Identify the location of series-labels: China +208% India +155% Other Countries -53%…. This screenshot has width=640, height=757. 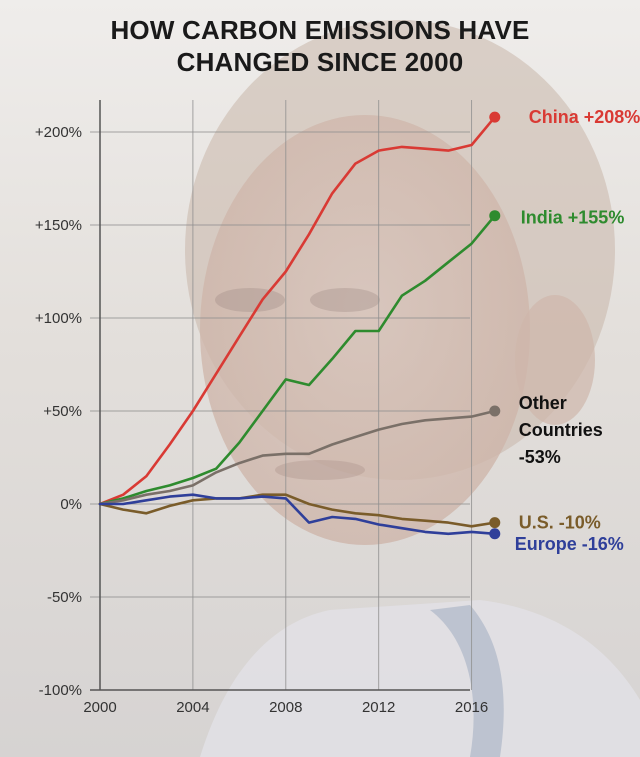
(577, 330).